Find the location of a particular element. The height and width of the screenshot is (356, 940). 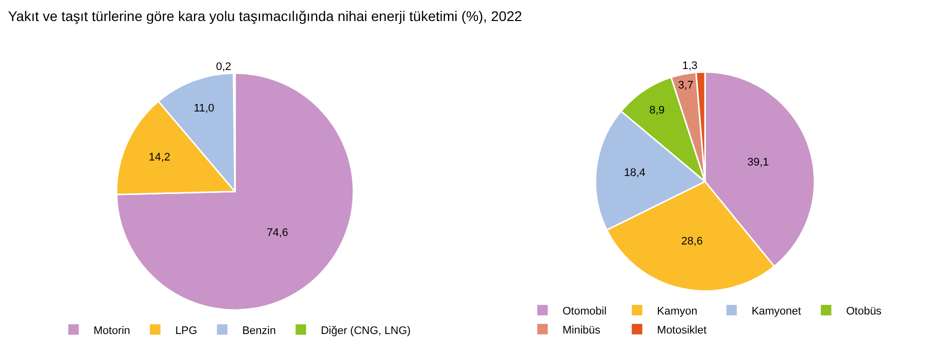

legend-label: Kamyonet is located at coordinates (777, 311).